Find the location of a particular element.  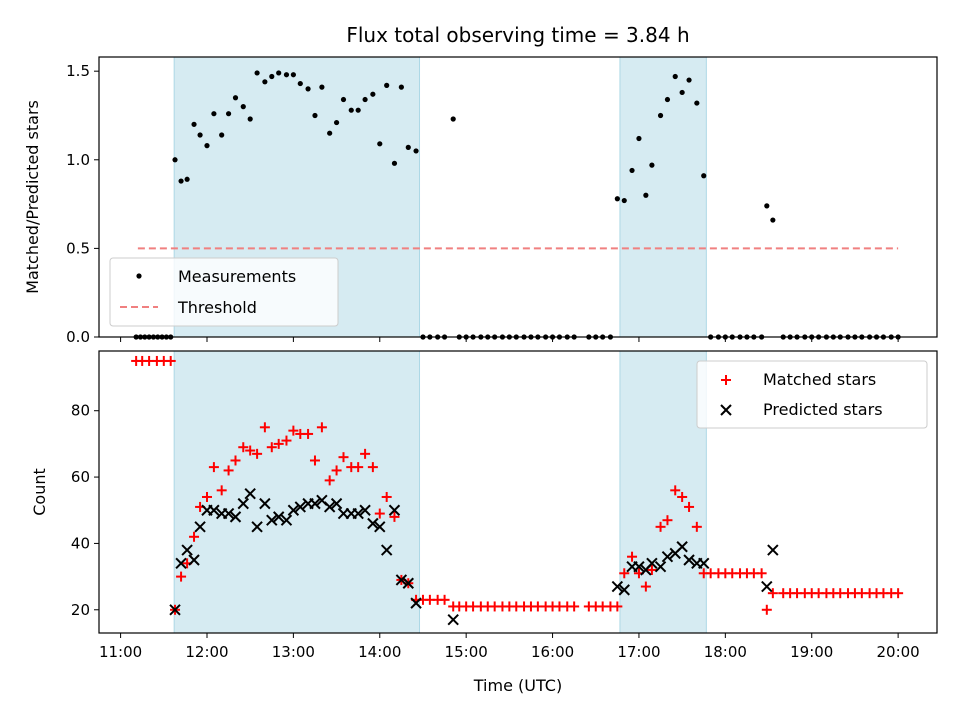

top-legend: Measurements Threshold is located at coordinates (224, 292).